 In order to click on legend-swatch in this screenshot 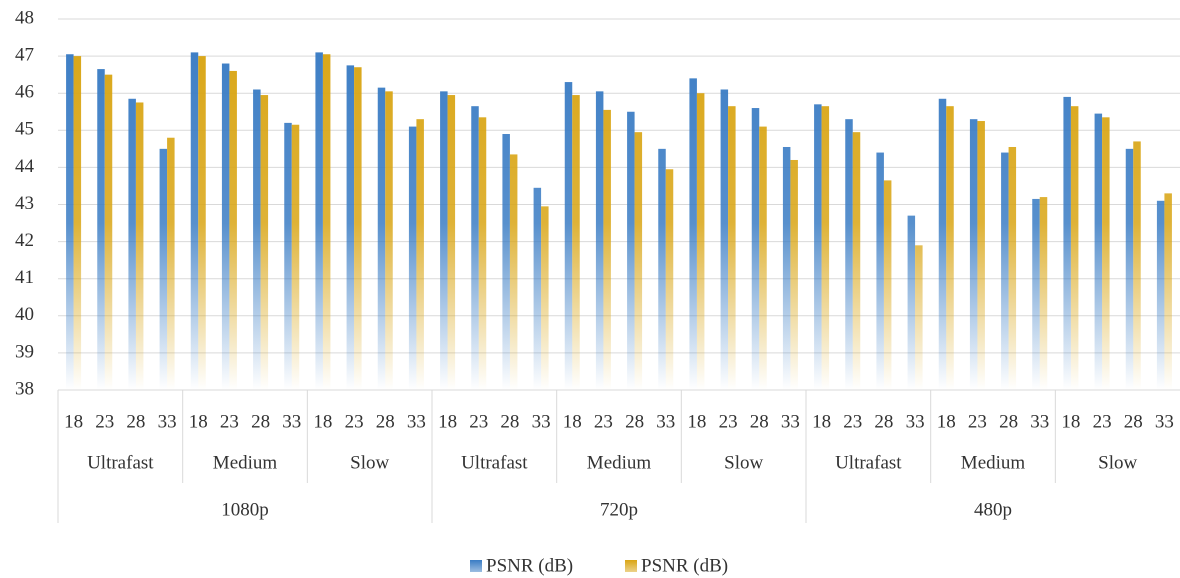, I will do `click(476, 566)`.